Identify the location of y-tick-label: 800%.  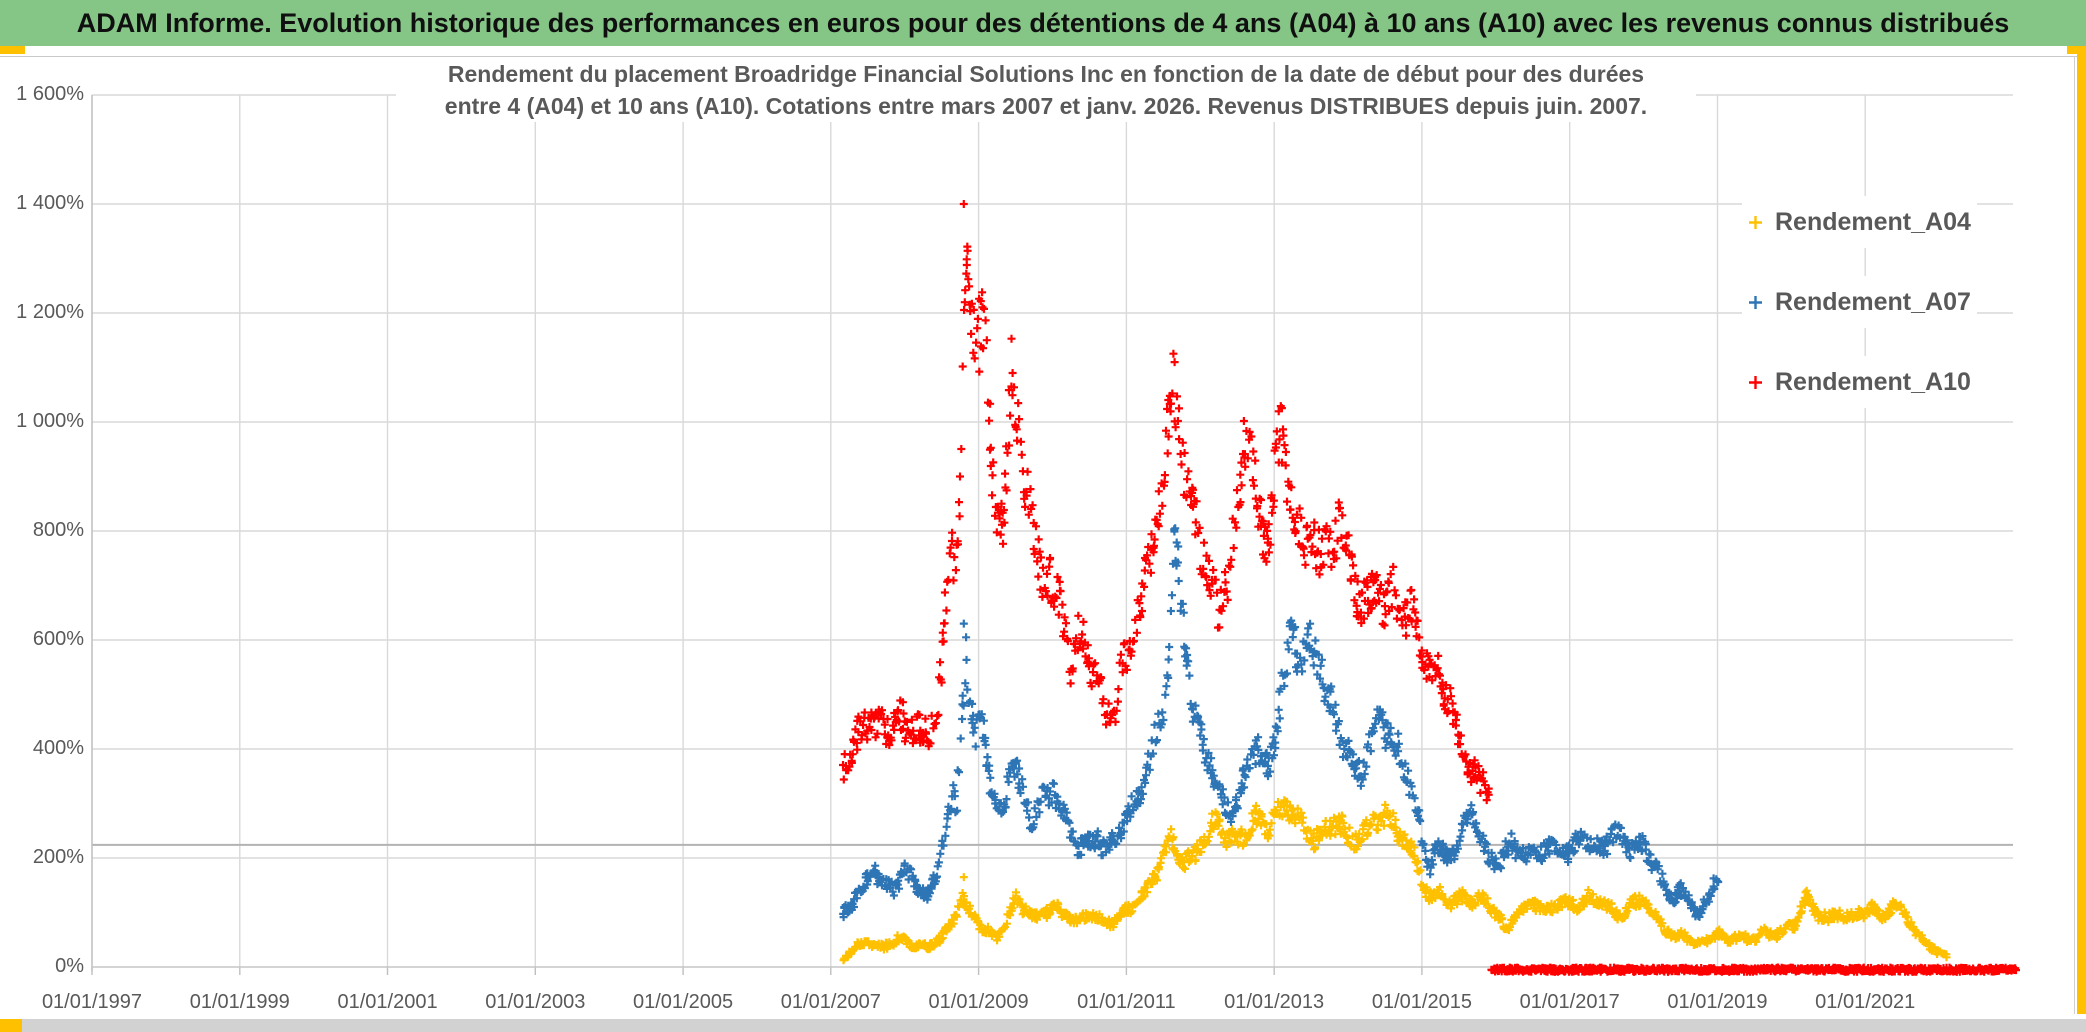
(58, 530).